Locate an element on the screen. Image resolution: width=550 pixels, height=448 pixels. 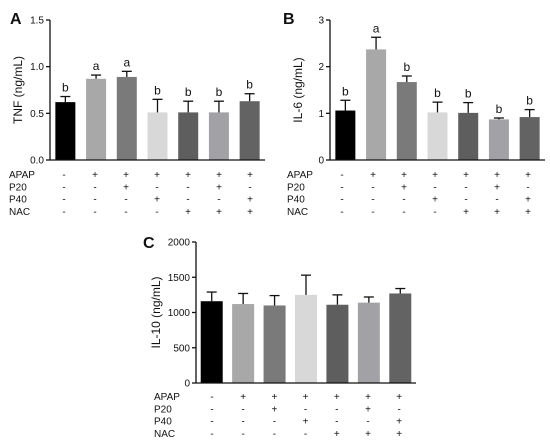
y-tick-label: 2 is located at coordinates (321, 67).